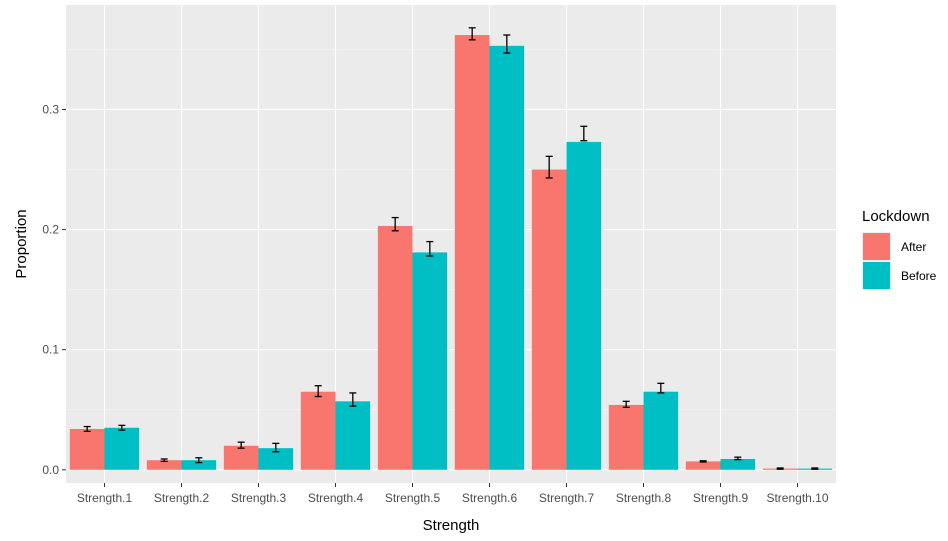  Describe the element at coordinates (50, 230) in the screenshot. I see `y-tick-label: 0.2` at that location.